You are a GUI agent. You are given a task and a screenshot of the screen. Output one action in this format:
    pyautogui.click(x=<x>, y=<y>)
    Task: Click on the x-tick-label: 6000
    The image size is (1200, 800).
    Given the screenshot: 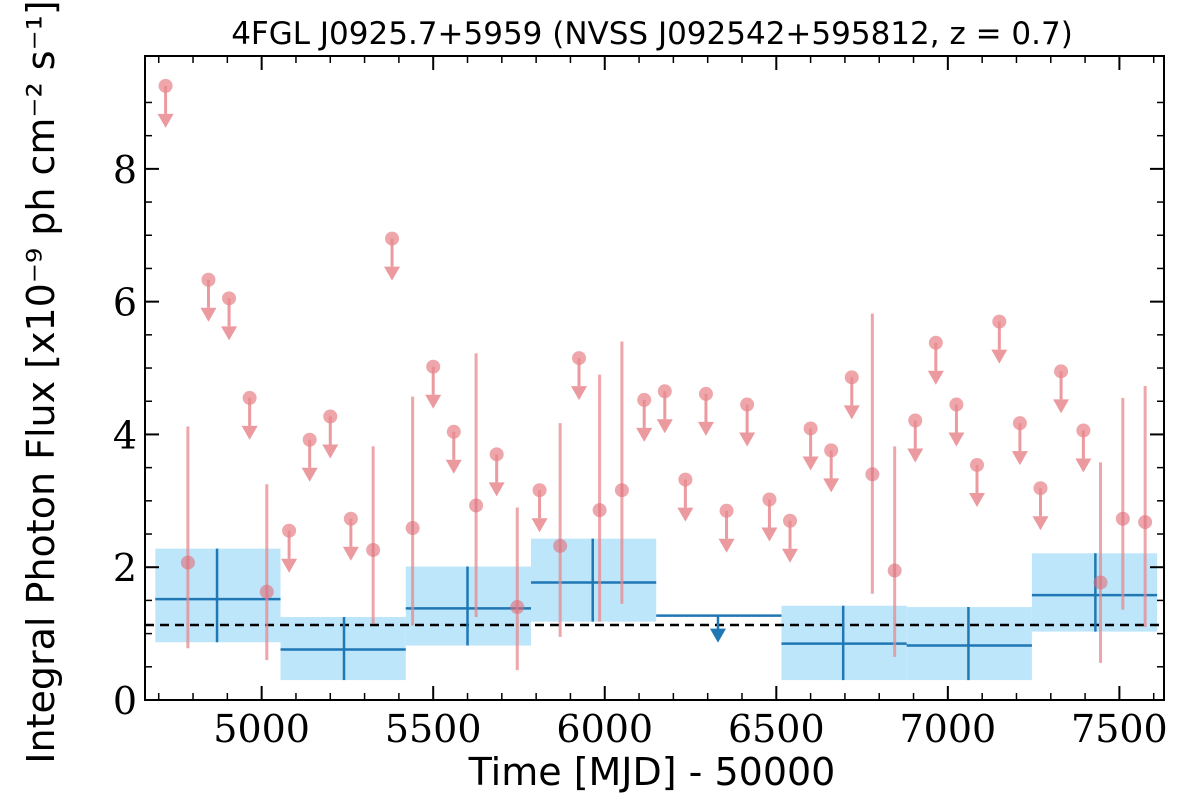 What is the action you would take?
    pyautogui.click(x=604, y=729)
    